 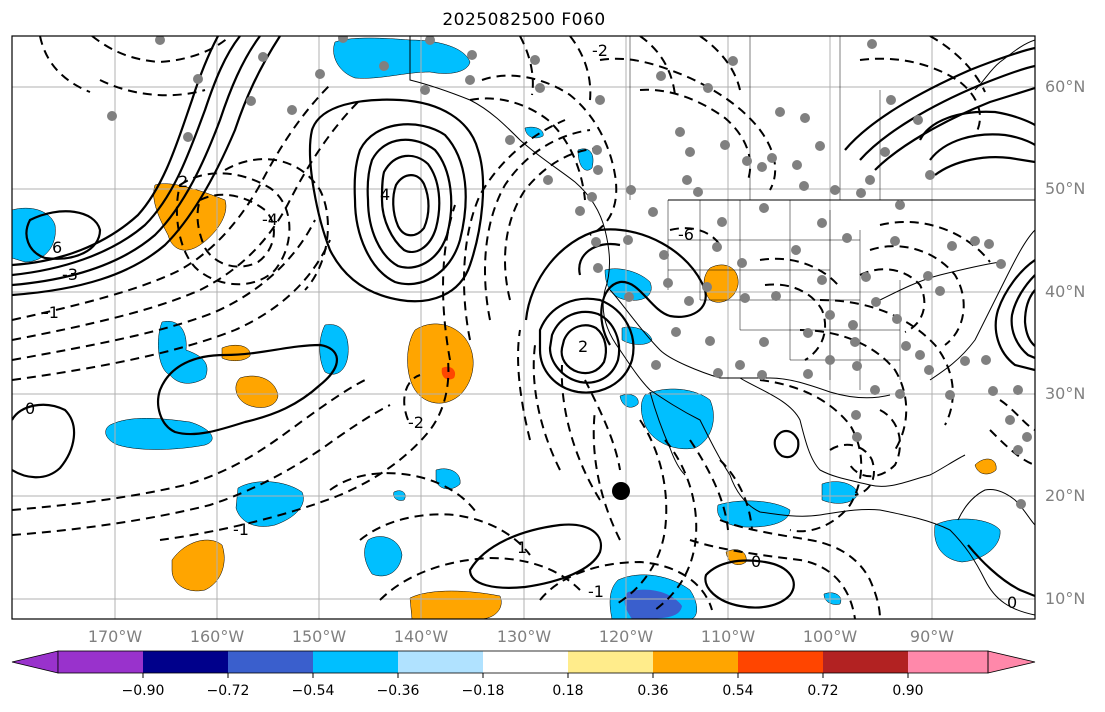 I want to click on contour-label: 6, so click(x=57, y=247).